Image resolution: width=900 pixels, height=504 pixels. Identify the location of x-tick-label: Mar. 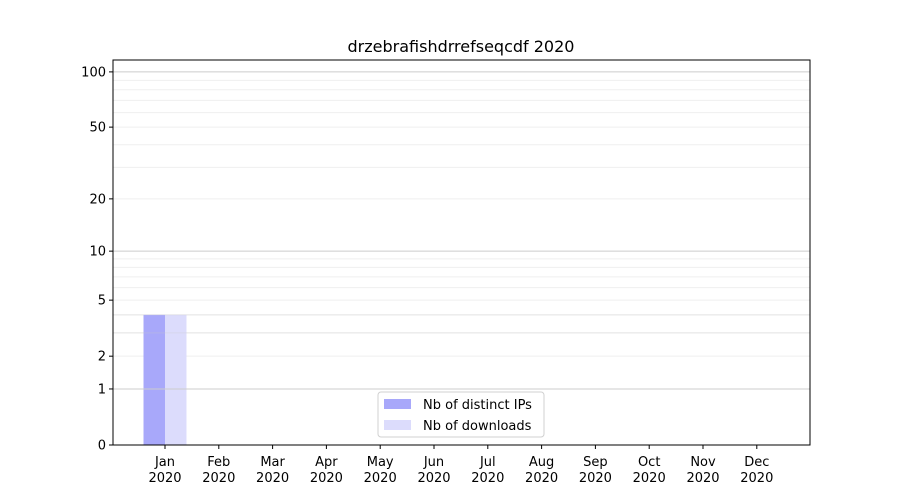
(272, 462).